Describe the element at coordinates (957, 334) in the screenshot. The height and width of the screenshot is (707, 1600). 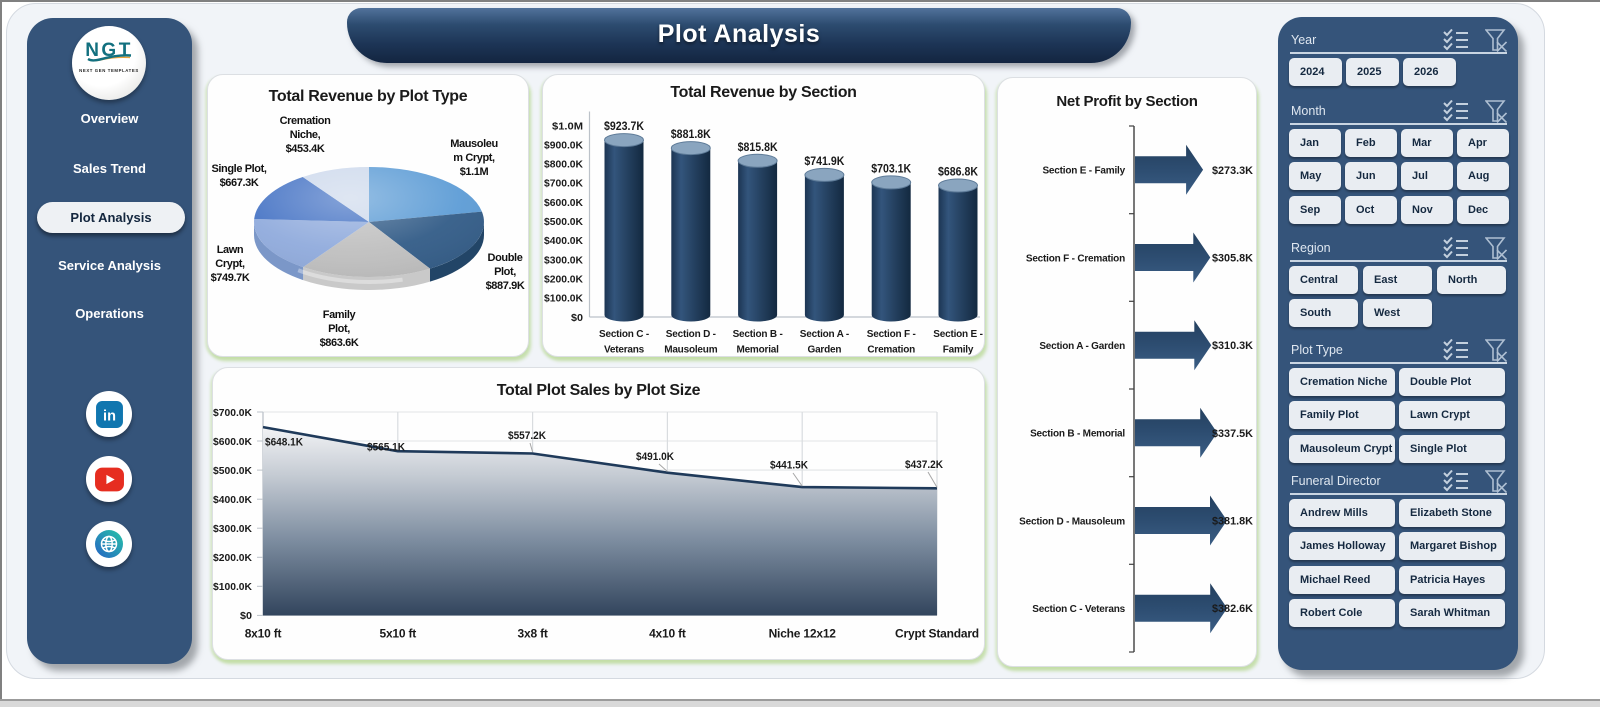
I see `svg-text: Section E -` at that location.